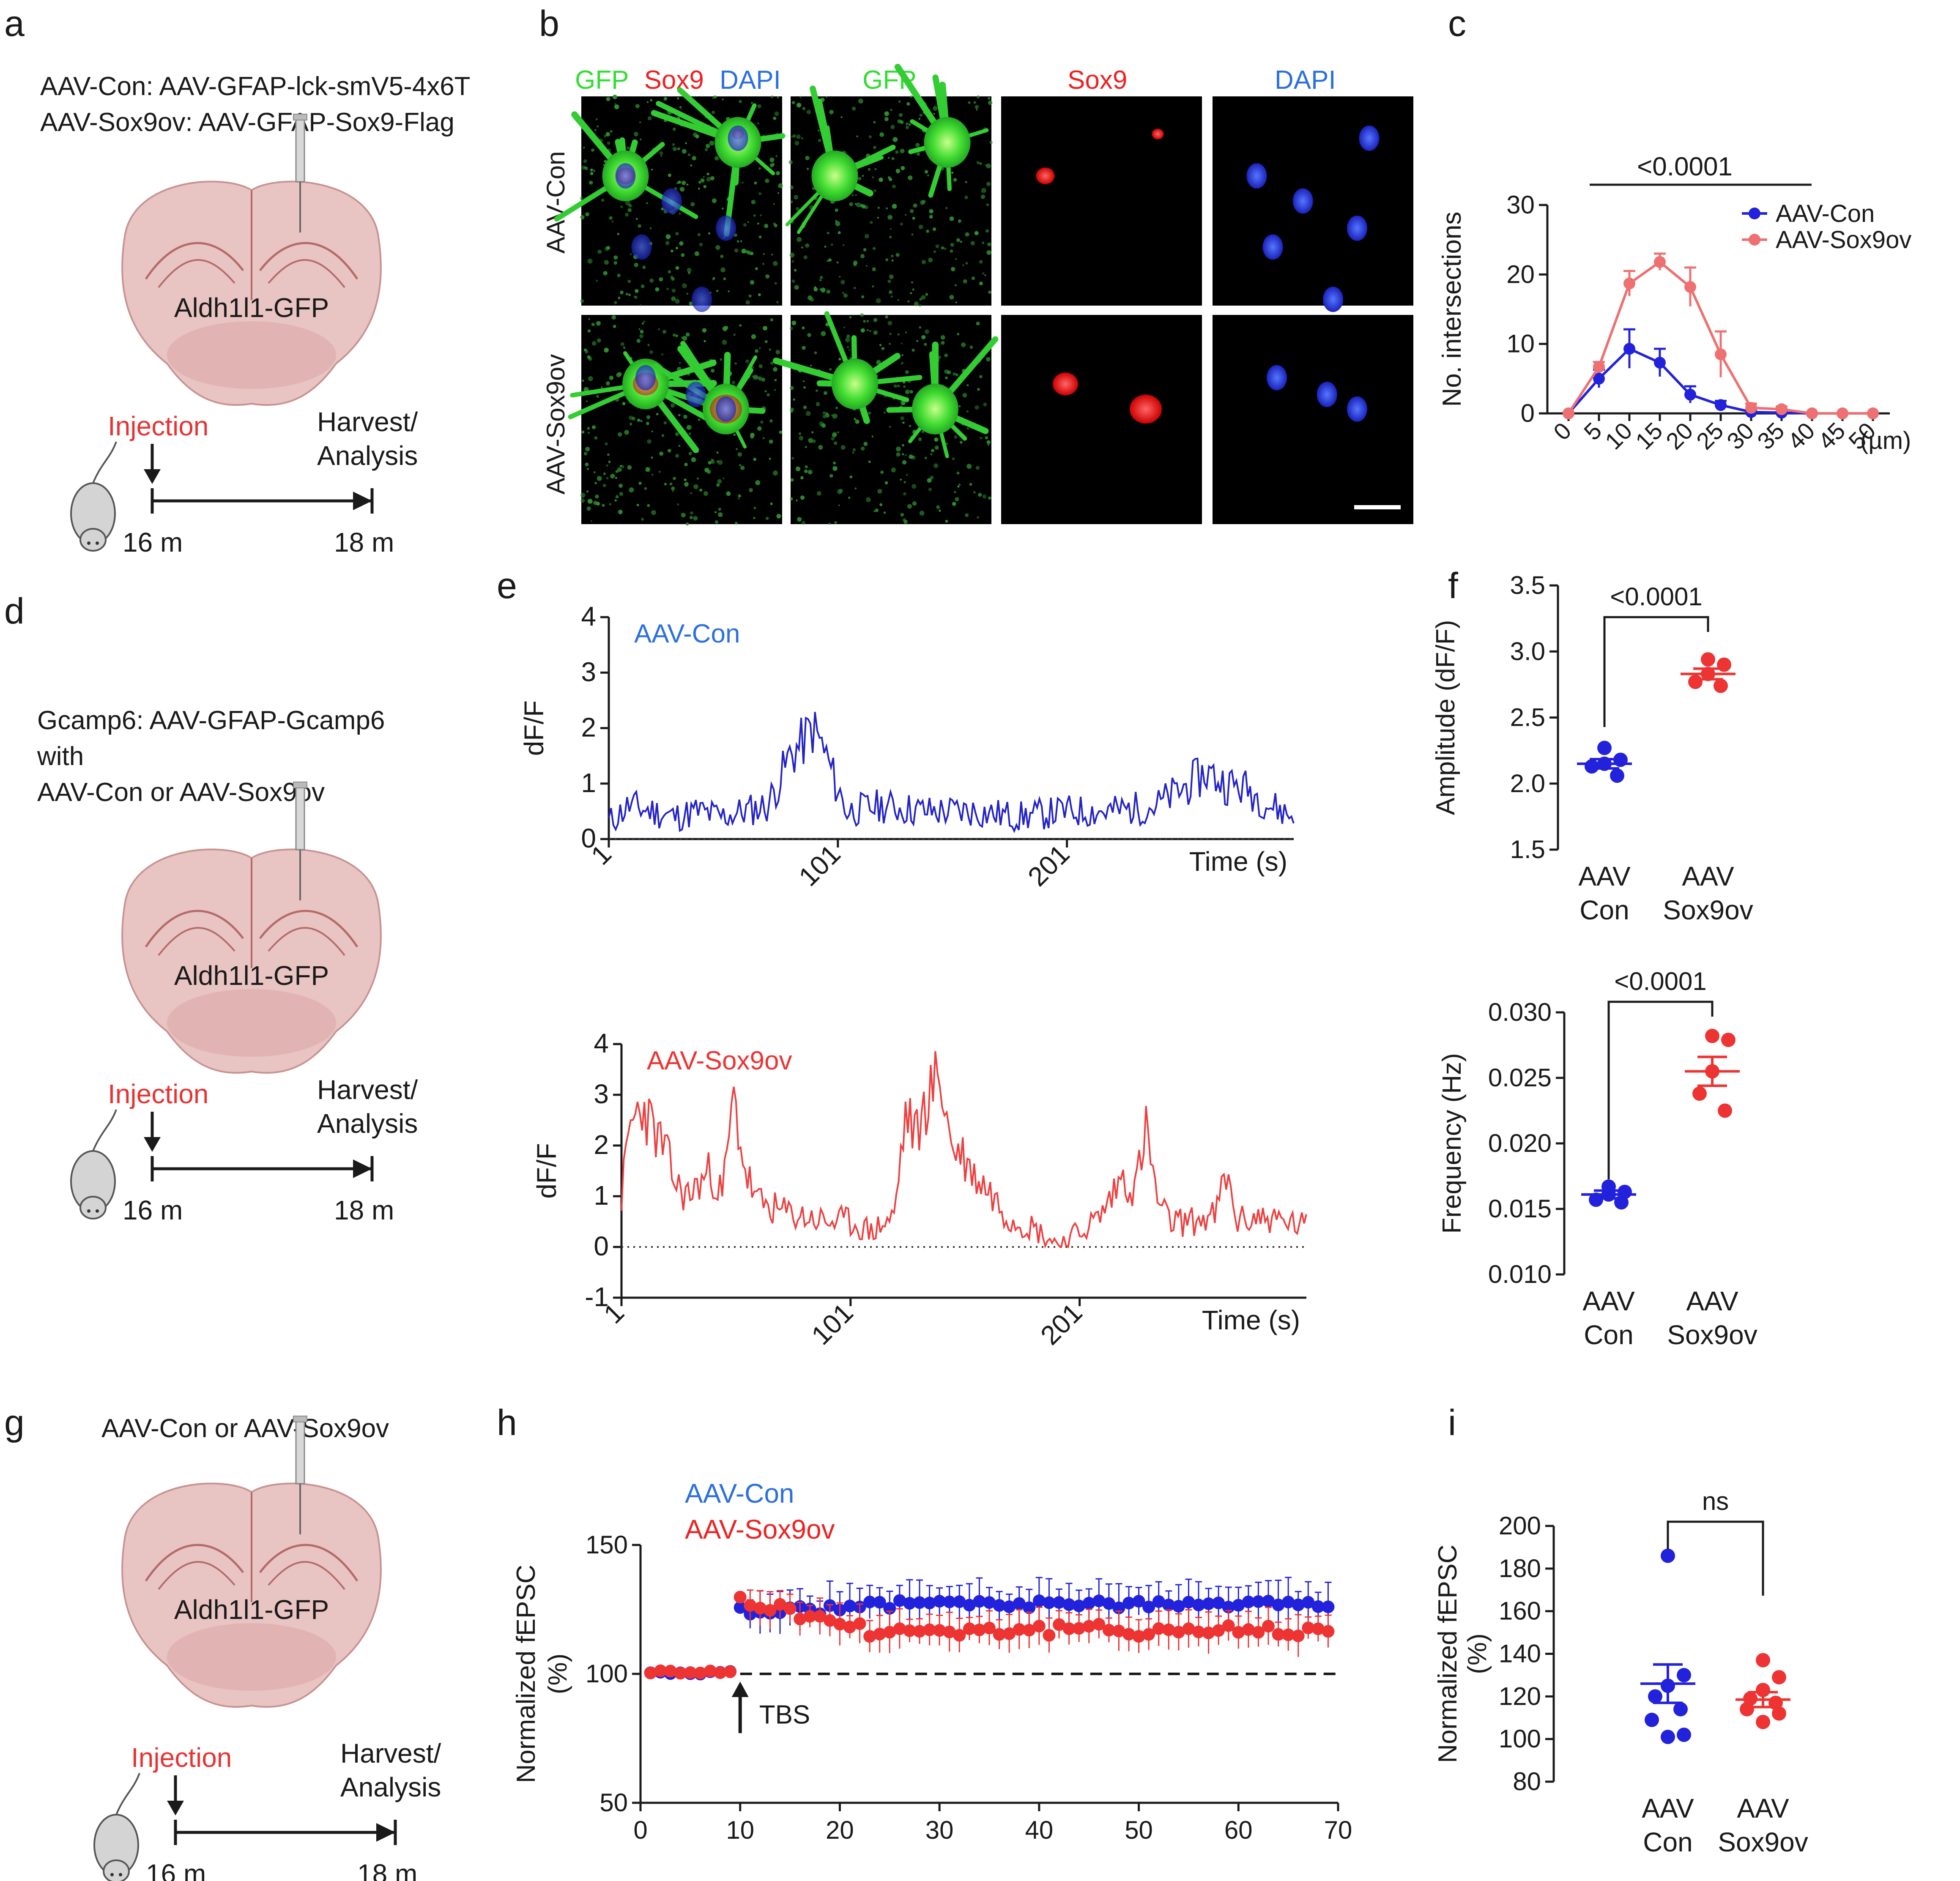 Image resolution: width=1960 pixels, height=1881 pixels. What do you see at coordinates (1457, 24) in the screenshot?
I see `panel-label-c: c` at bounding box center [1457, 24].